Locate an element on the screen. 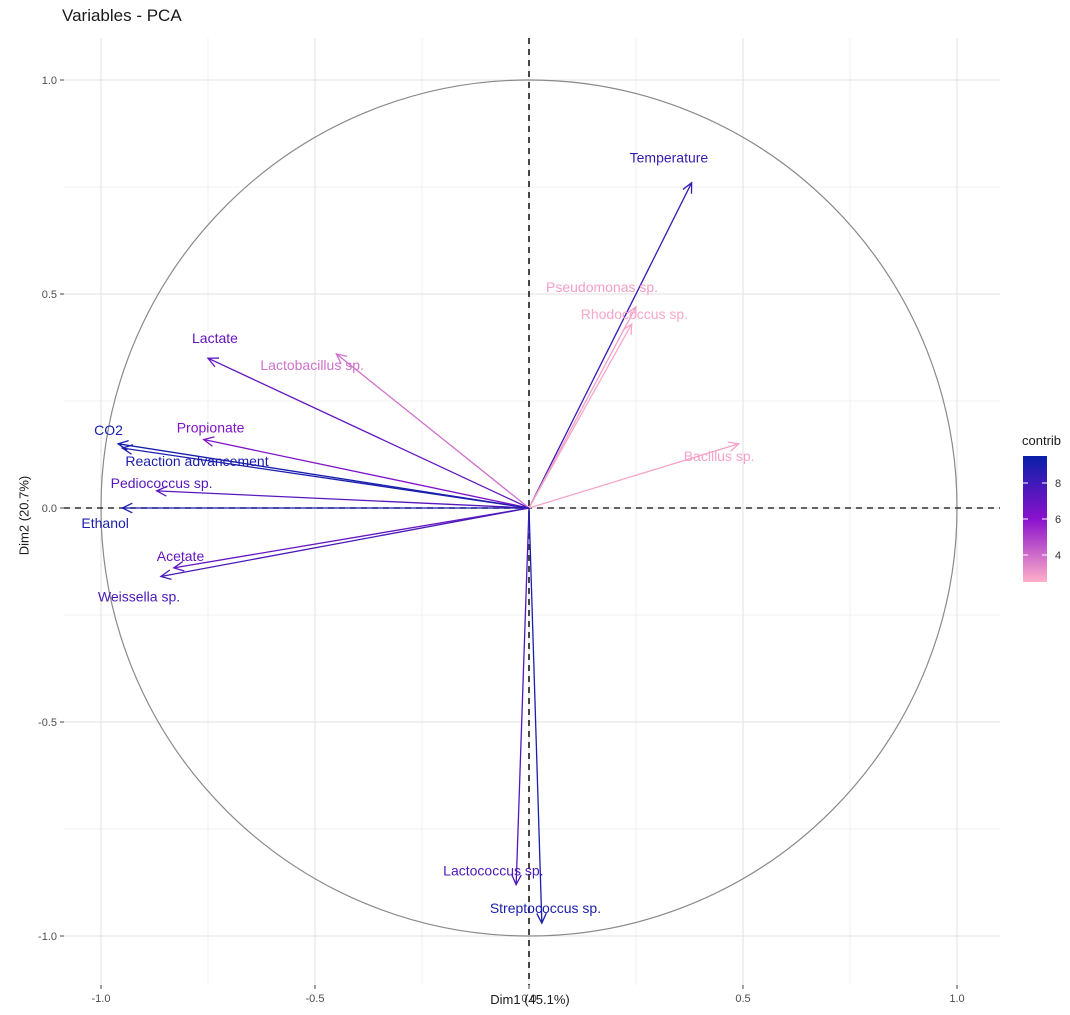 The height and width of the screenshot is (1015, 1070). arrow-rhodococcus-sp-head is located at coordinates (627, 328).